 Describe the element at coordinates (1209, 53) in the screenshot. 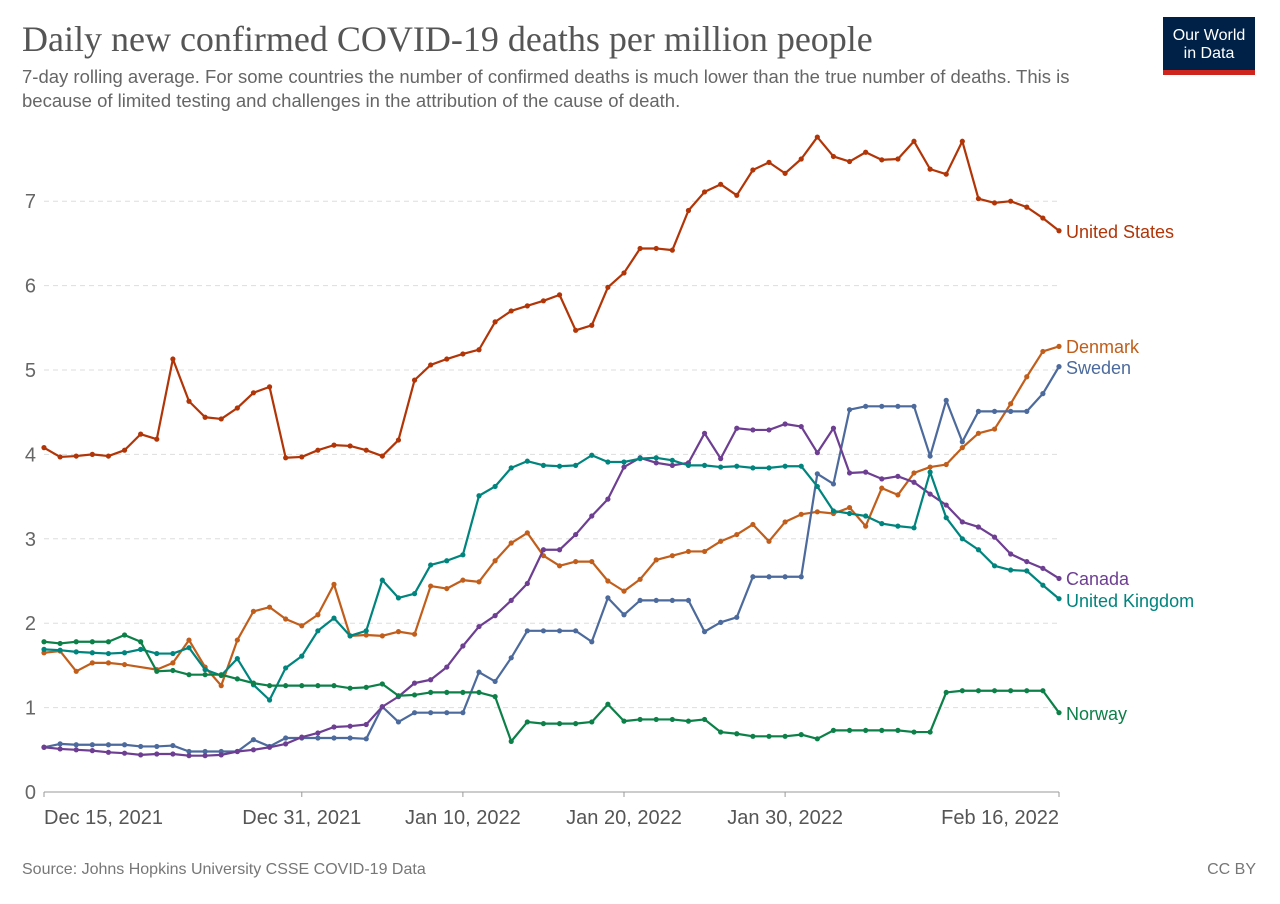

I see `logo-line-2: in Data` at that location.